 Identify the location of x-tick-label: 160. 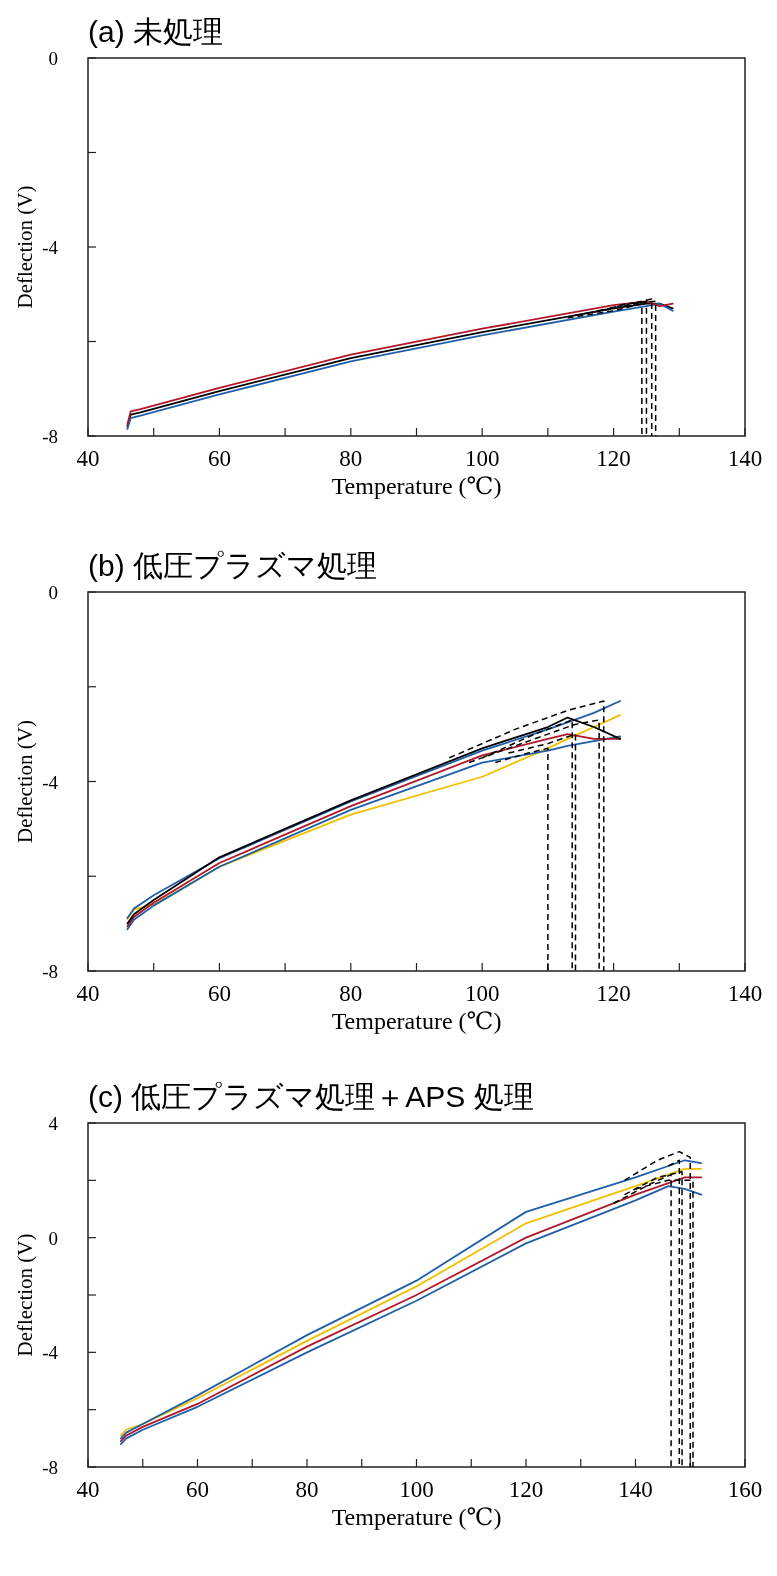
(745, 1489).